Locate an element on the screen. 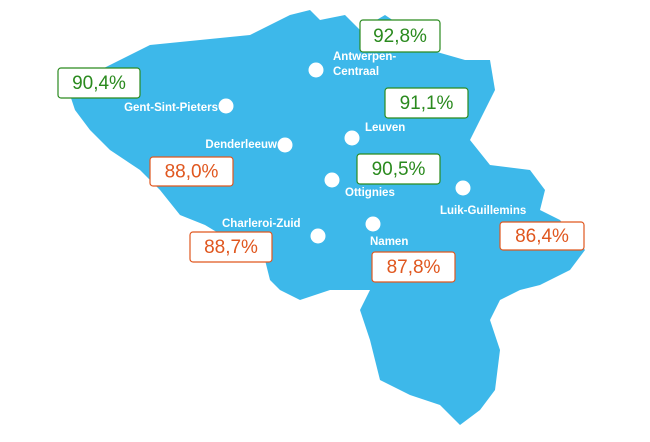 Image resolution: width=650 pixels, height=442 pixels. station-name: Namen is located at coordinates (389, 242).